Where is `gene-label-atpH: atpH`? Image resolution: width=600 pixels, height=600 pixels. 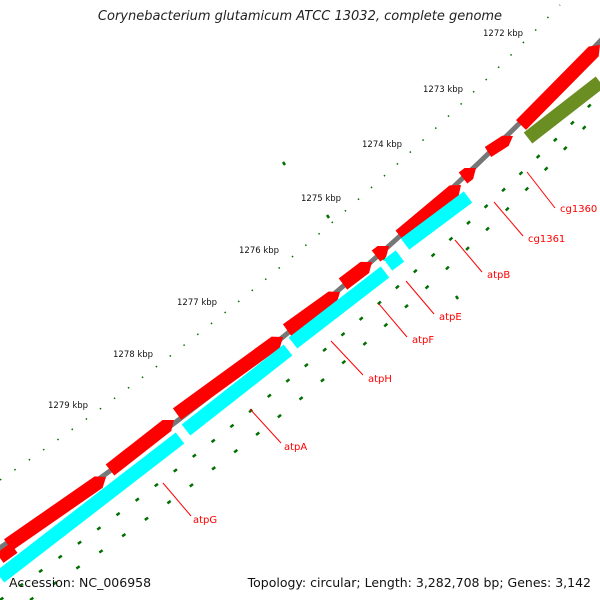
gene-label-atpH: atpH is located at coordinates (380, 379).